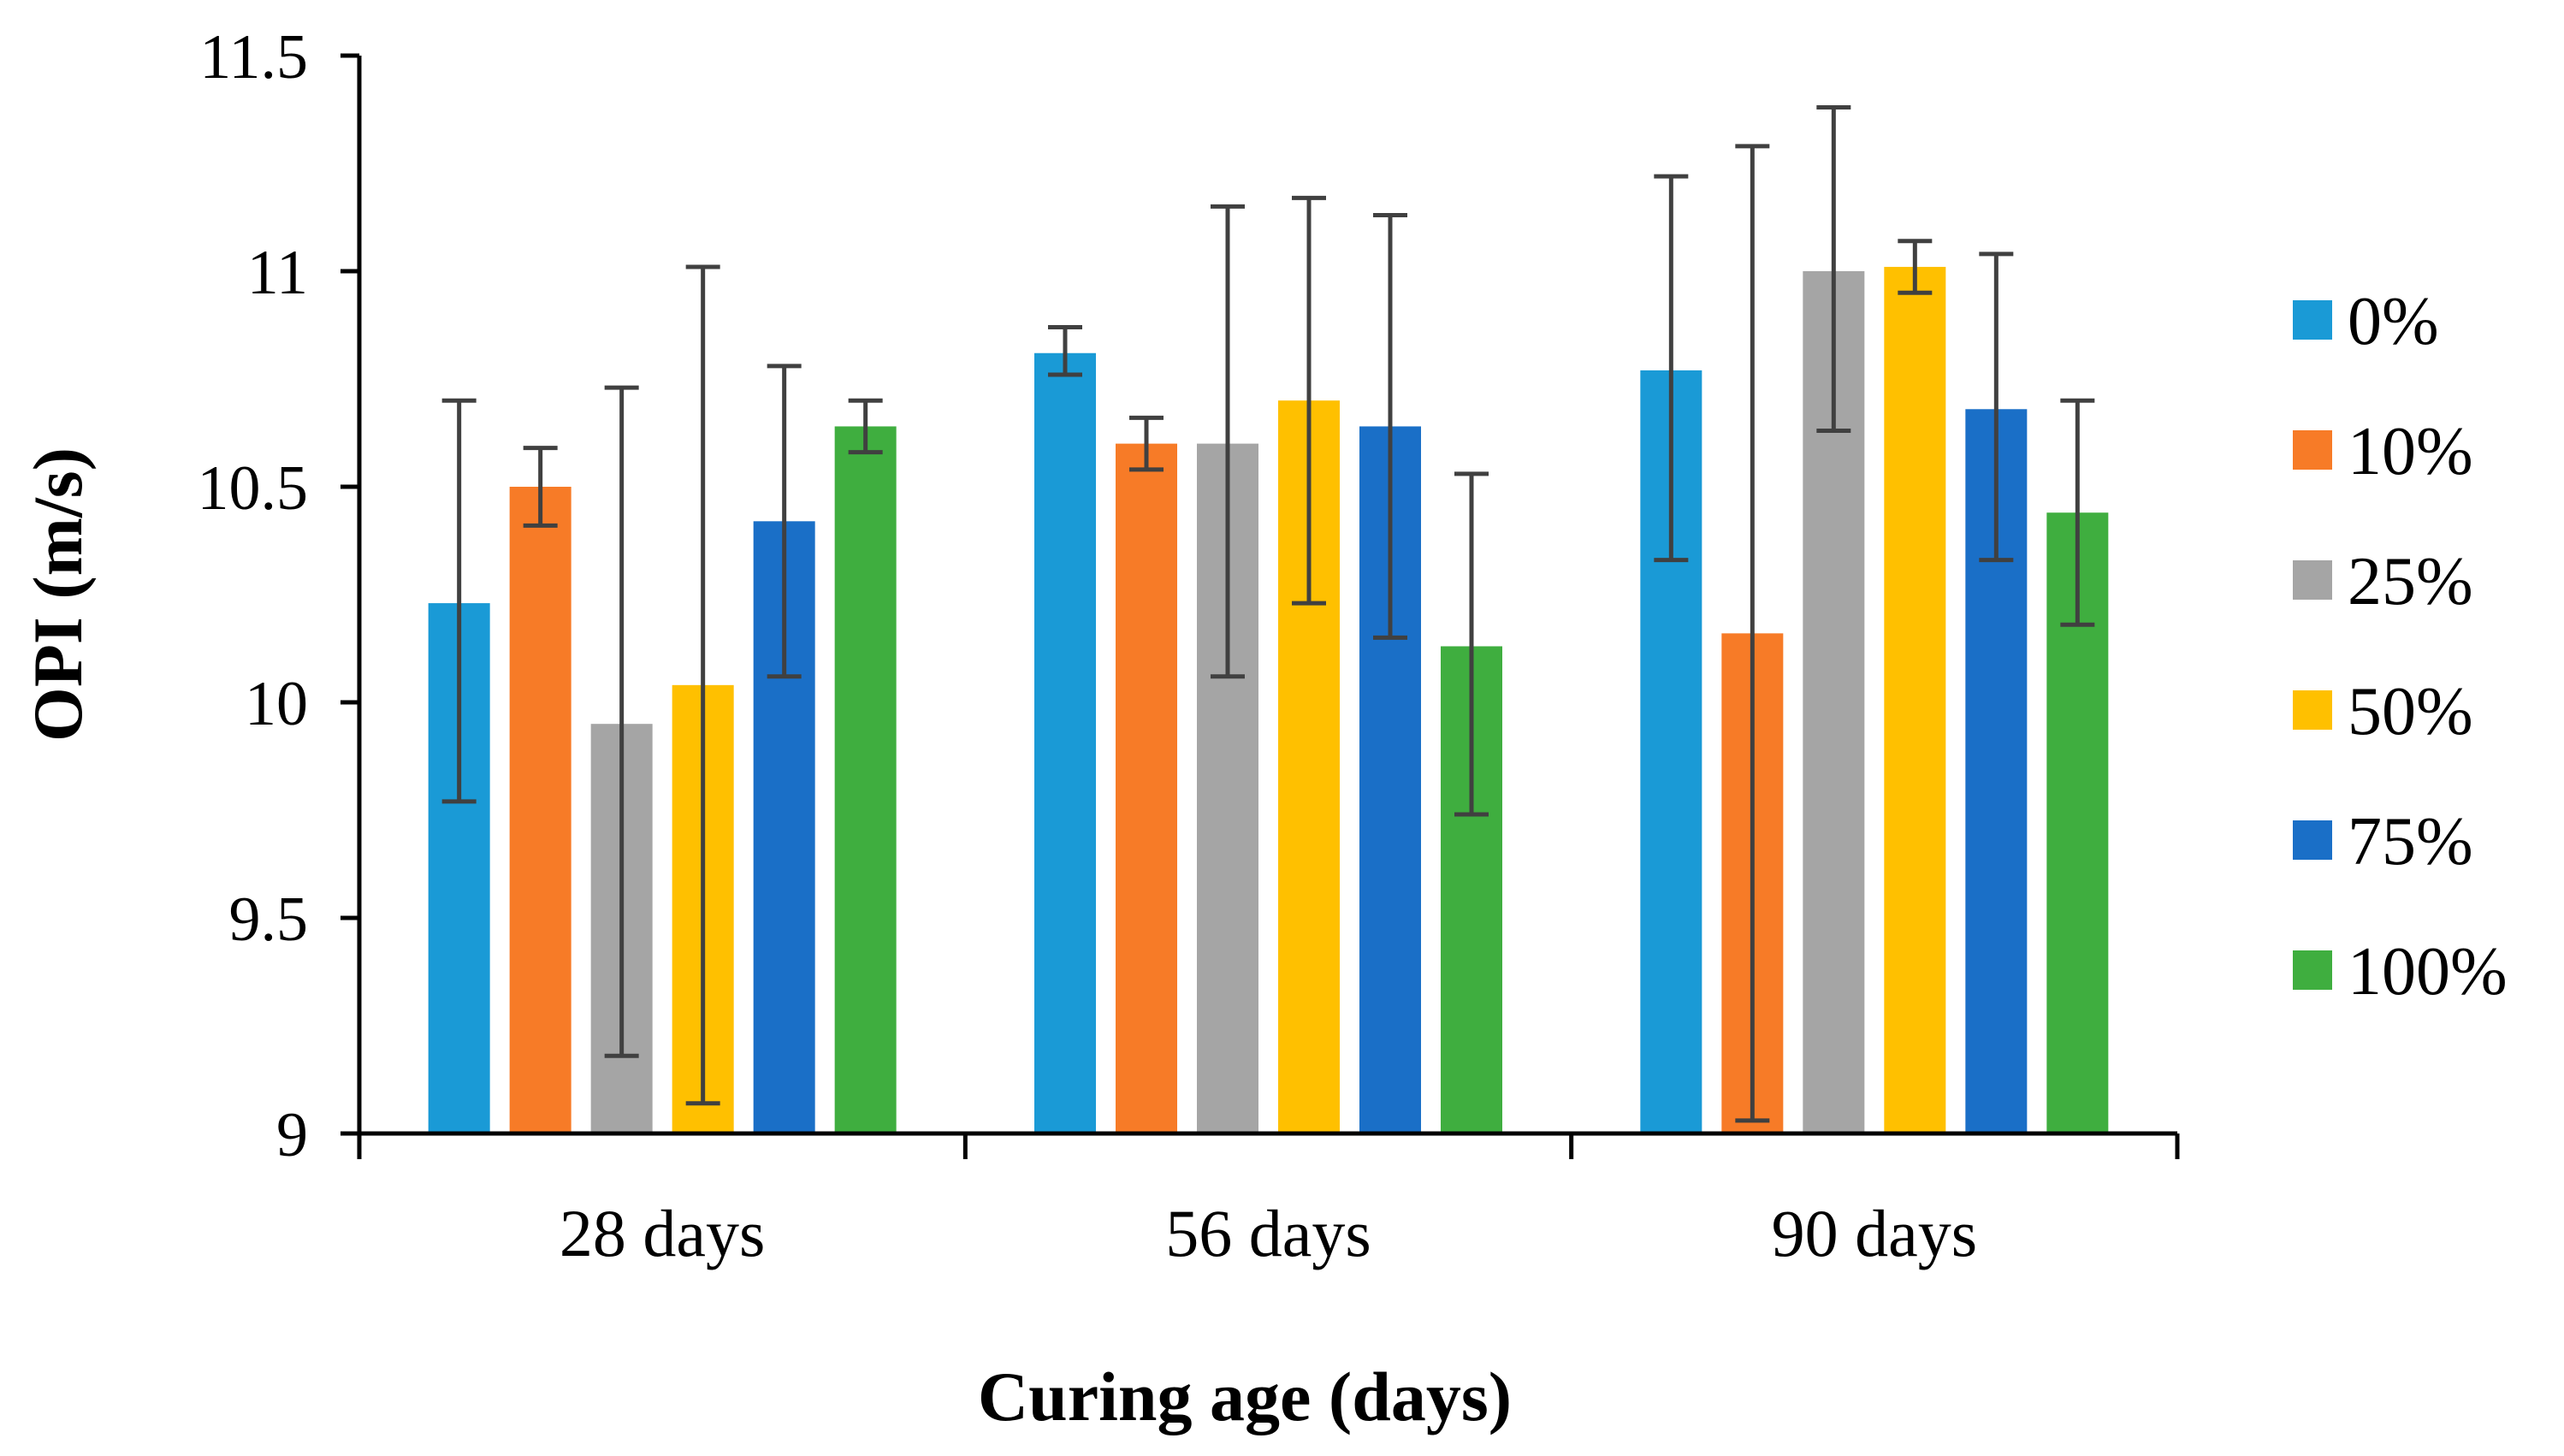 This screenshot has height=1456, width=2564. Describe the element at coordinates (253, 57) in the screenshot. I see `y-tick-label: 11.5` at that location.